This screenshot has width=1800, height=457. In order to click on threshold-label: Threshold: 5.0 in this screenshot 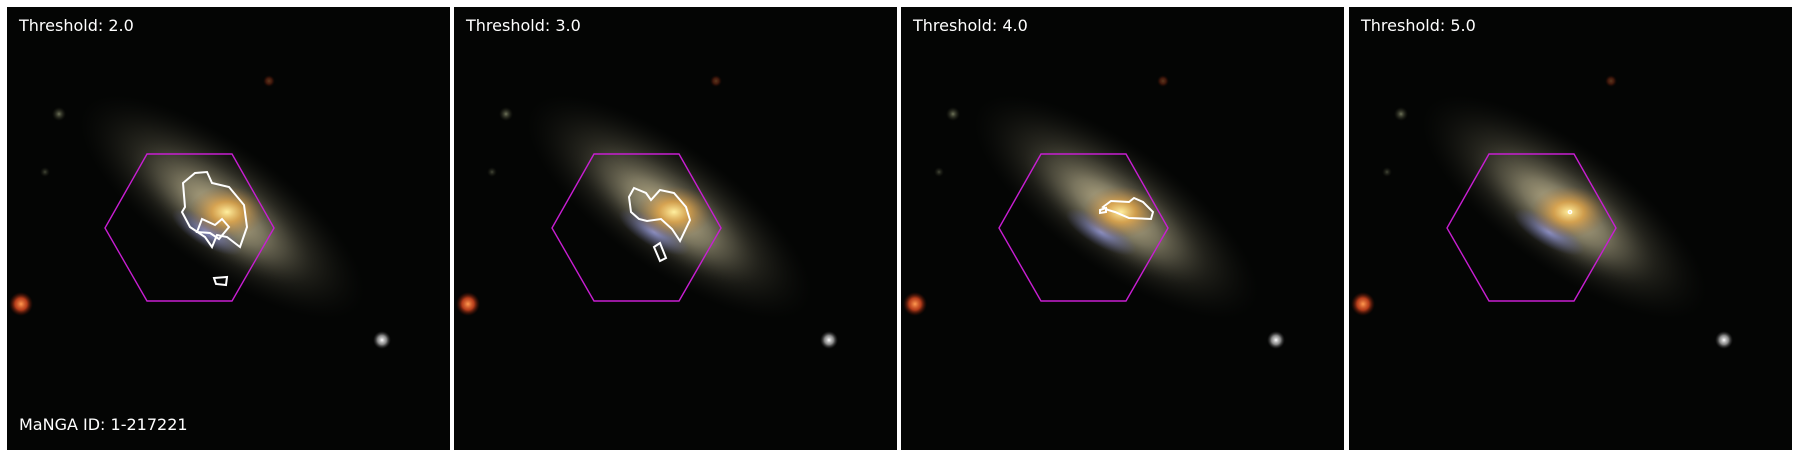, I will do `click(1418, 25)`.